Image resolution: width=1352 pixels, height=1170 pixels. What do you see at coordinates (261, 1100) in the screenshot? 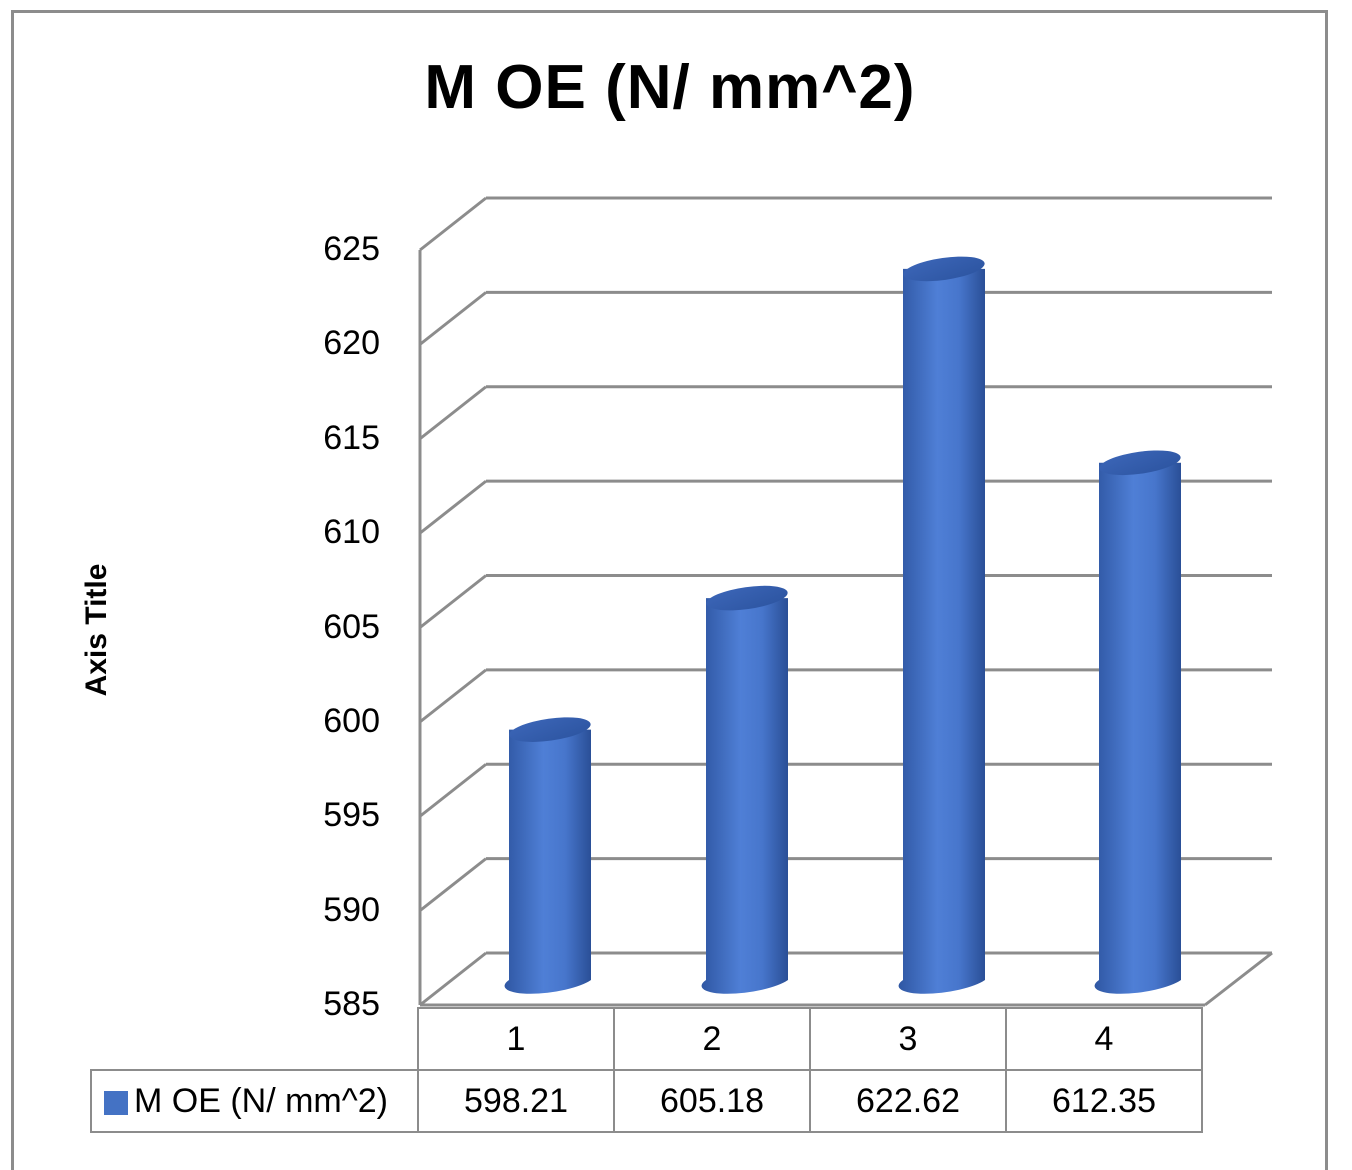
I see `legend-label: M OE (N/ mm^2)` at bounding box center [261, 1100].